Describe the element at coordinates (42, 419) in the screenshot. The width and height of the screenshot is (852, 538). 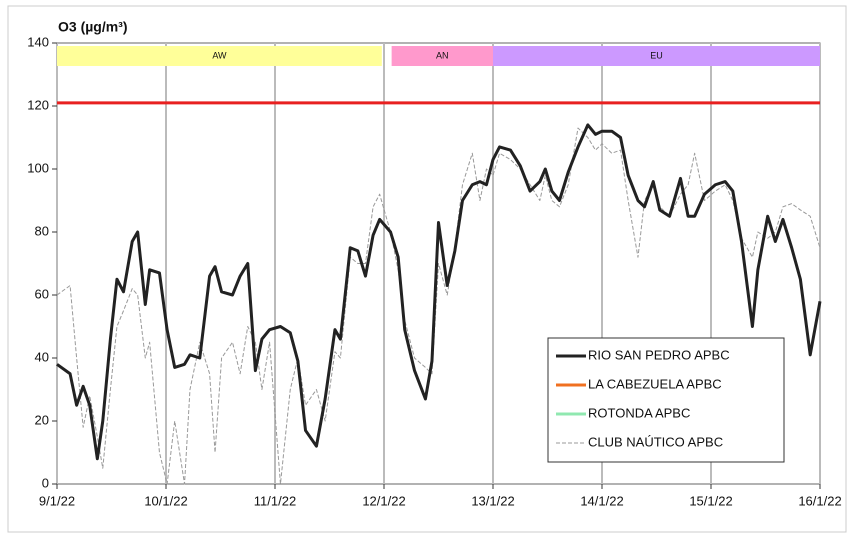
I see `y-tick-label: 20` at that location.